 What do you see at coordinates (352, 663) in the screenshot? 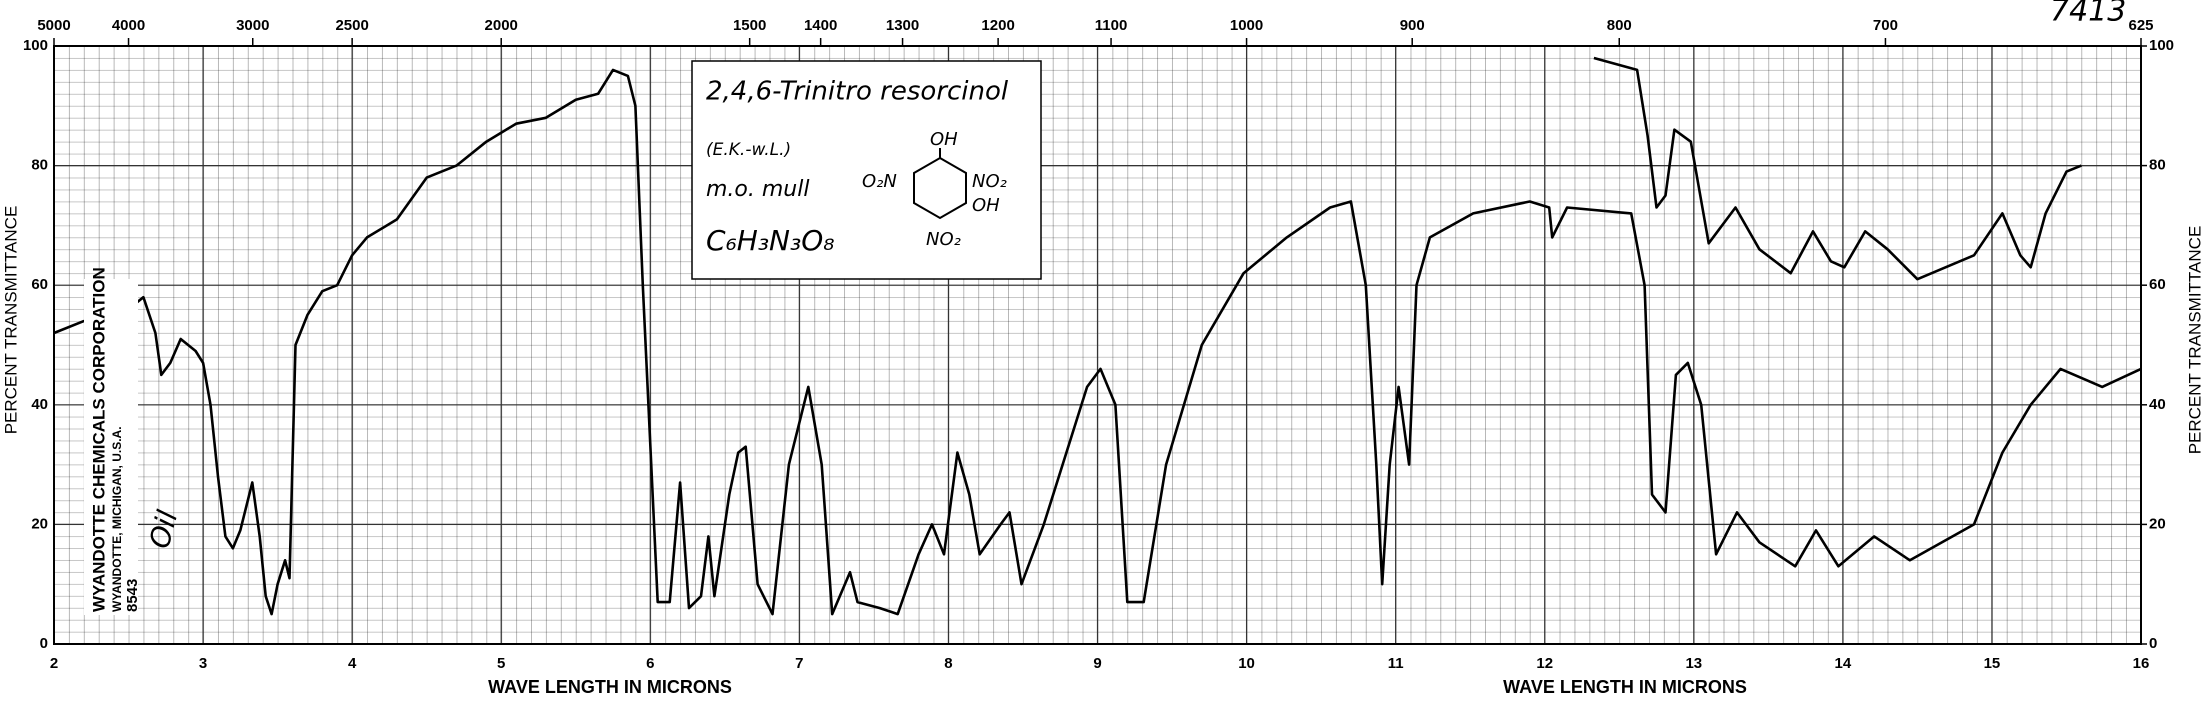
I see `x-tick-label: 4` at bounding box center [352, 663].